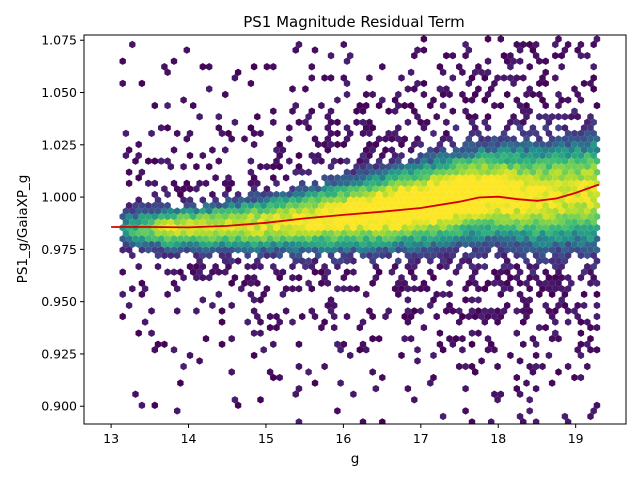 The width and height of the screenshot is (640, 480). Describe the element at coordinates (354, 22) in the screenshot. I see `chart-title: PS1 Magnitude Residual Term` at that location.